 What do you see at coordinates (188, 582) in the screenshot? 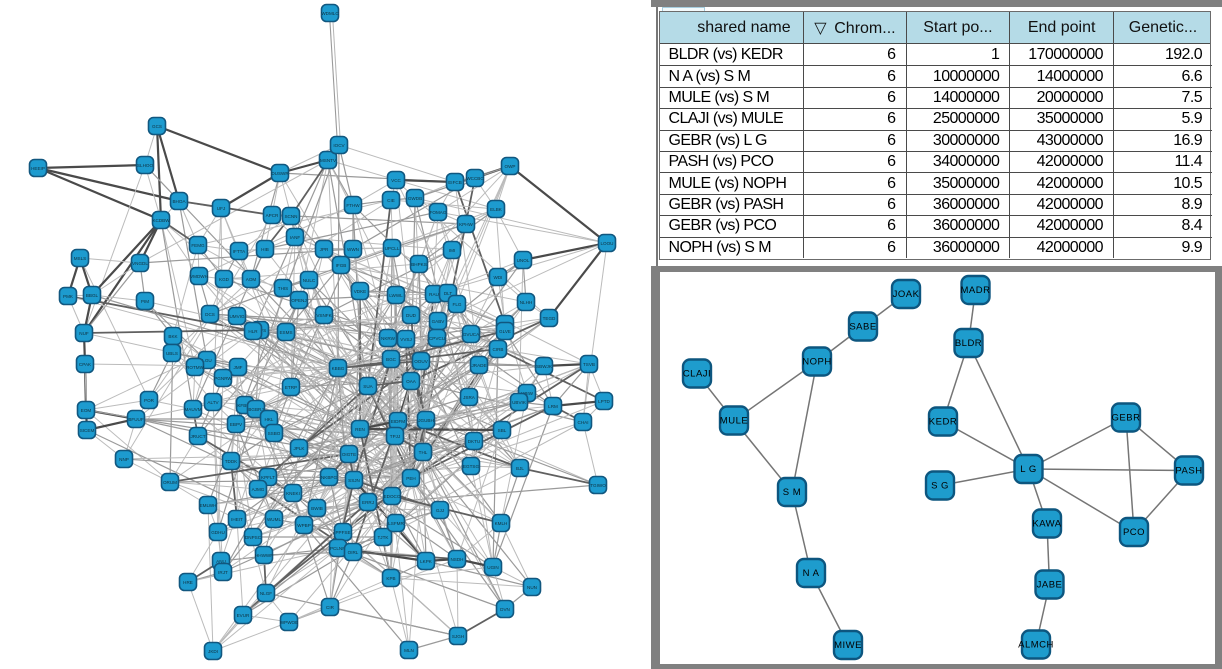
I see `svg-text: HRE` at bounding box center [188, 582].